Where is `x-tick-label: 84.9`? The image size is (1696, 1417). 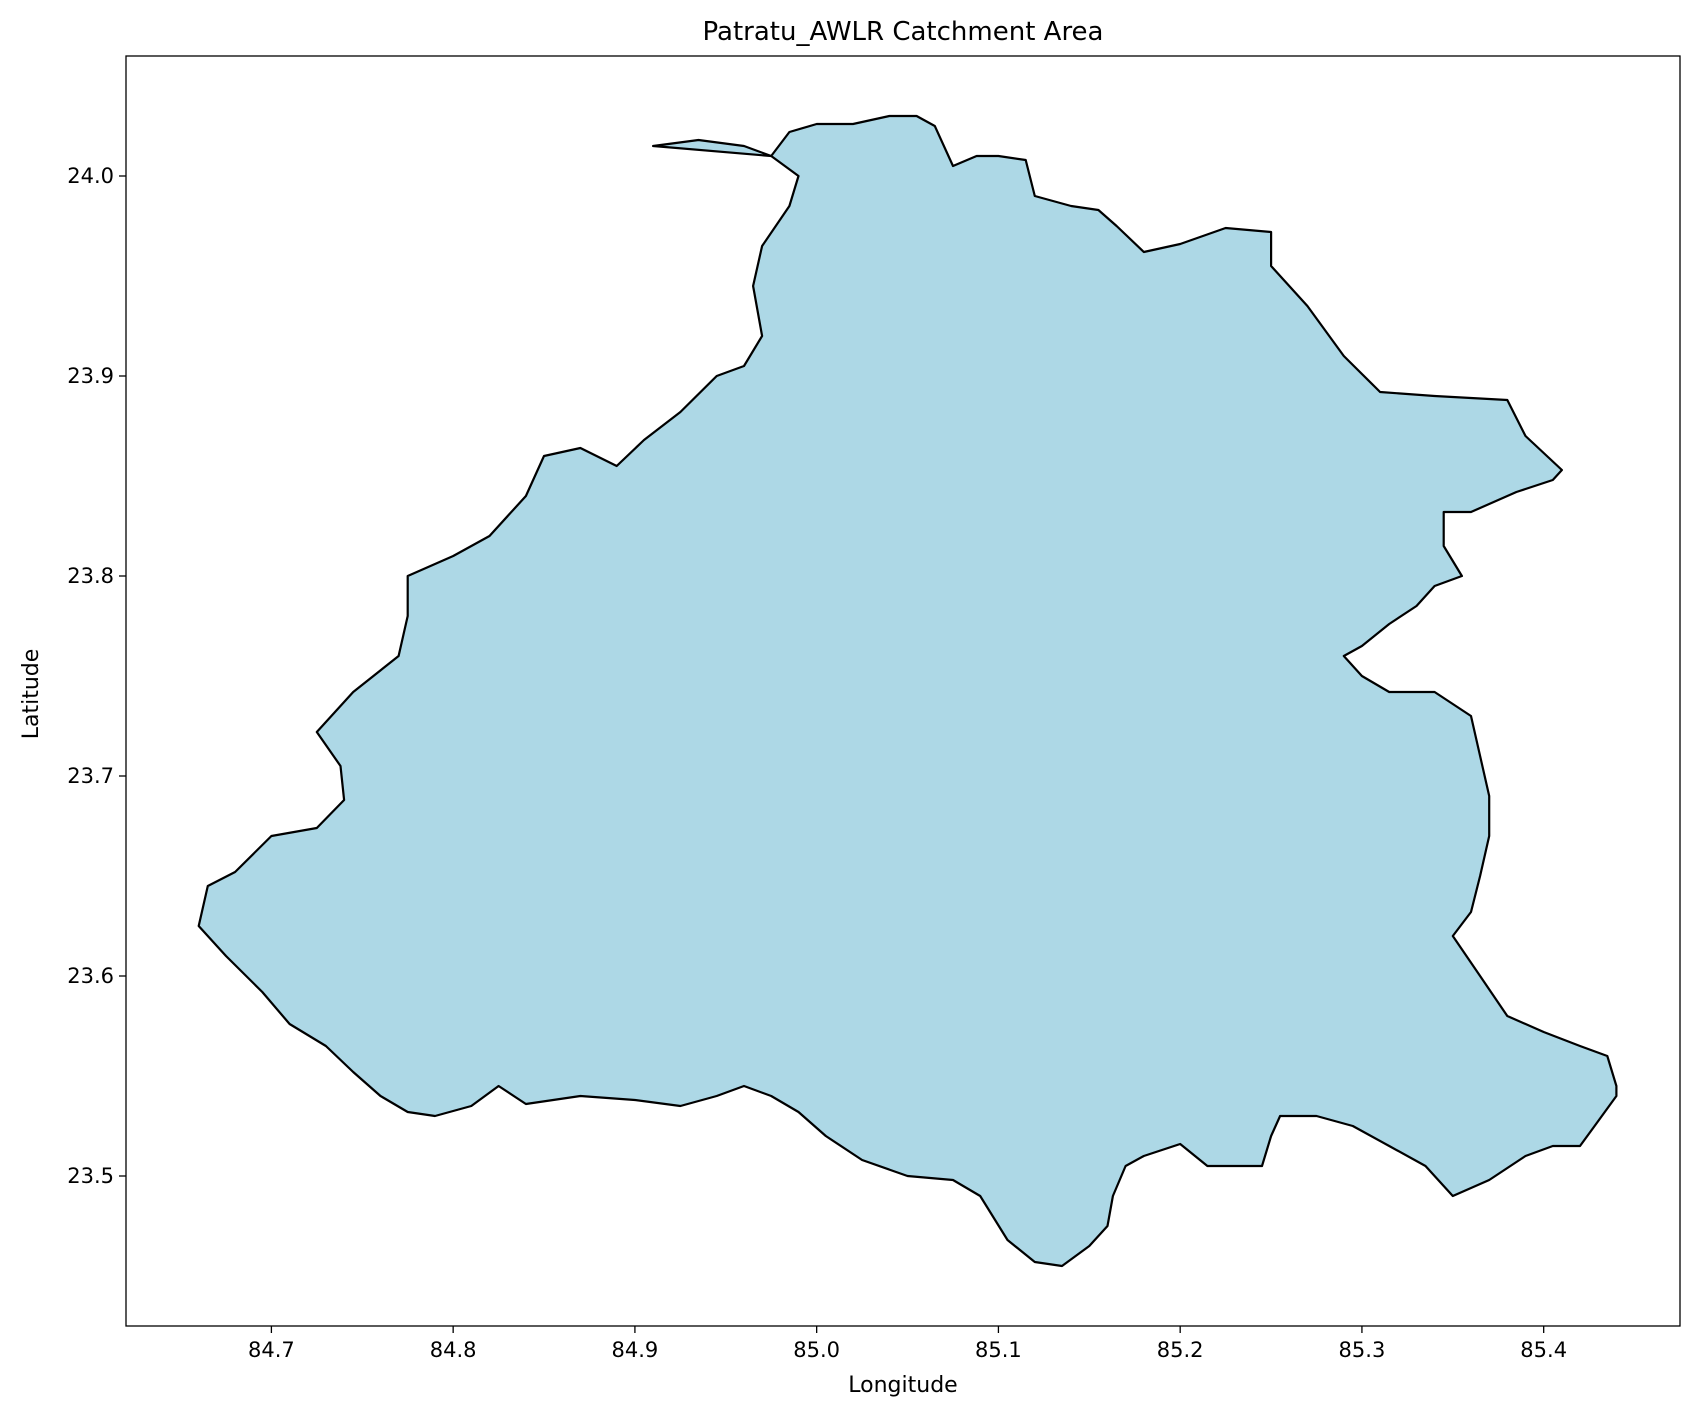
x-tick-label: 84.9 is located at coordinates (635, 1350).